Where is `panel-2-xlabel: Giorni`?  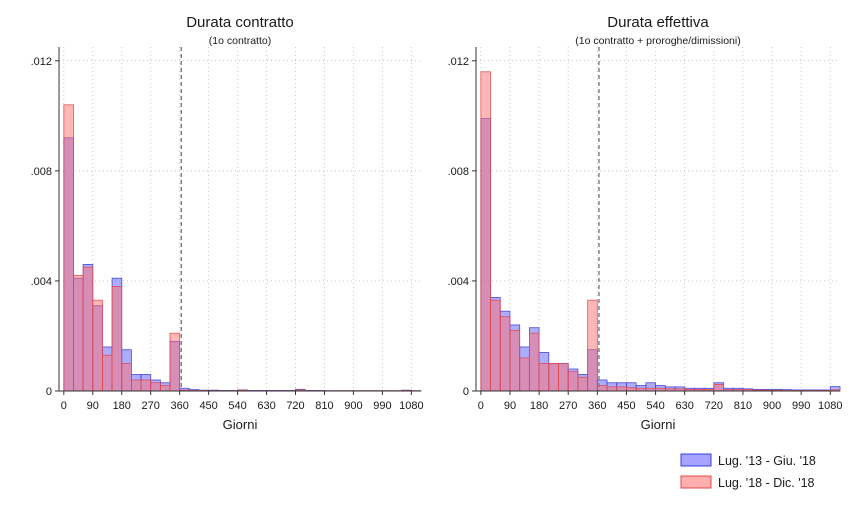 panel-2-xlabel: Giorni is located at coordinates (658, 424).